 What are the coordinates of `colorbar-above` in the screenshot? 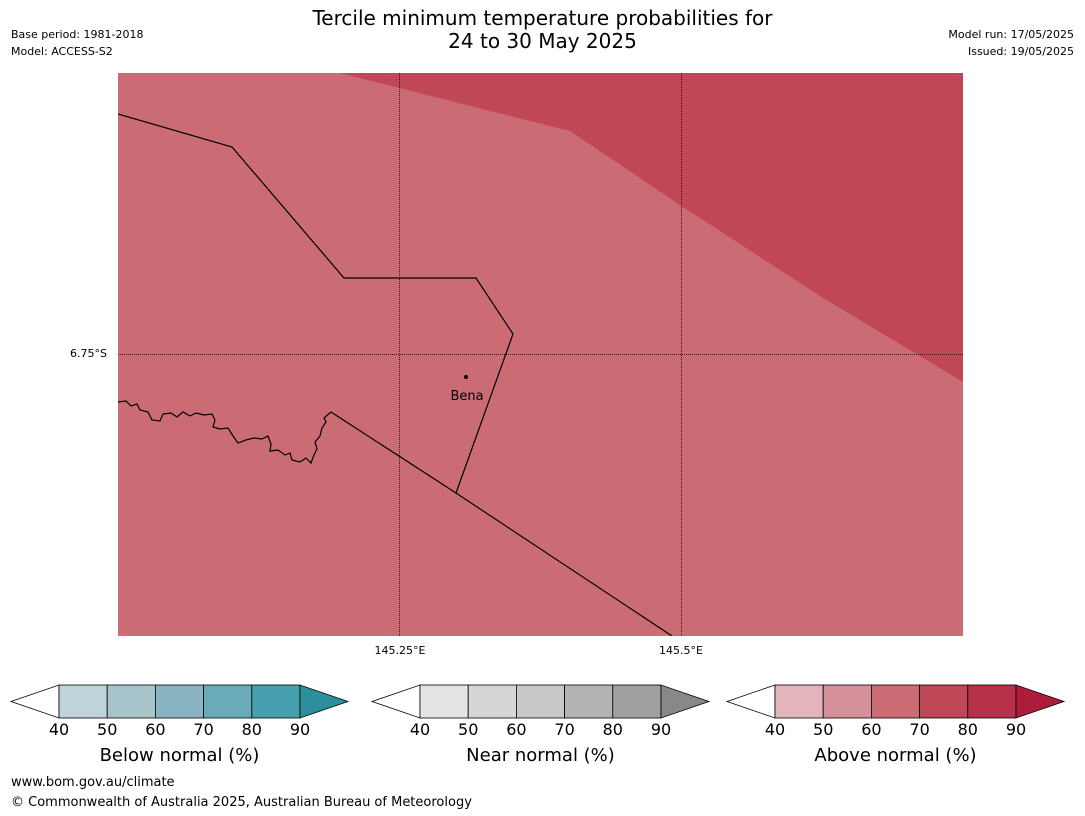 It's located at (895, 701).